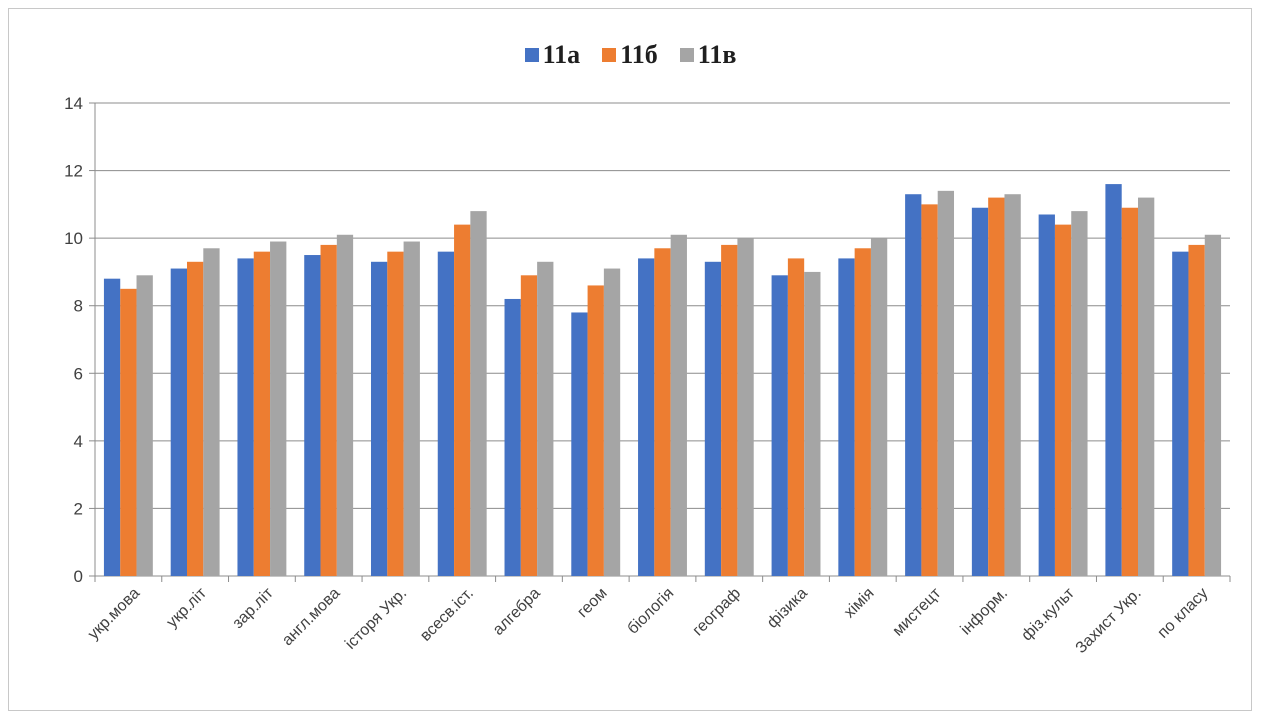 This screenshot has width=1261, height=721. Describe the element at coordinates (946, 383) in the screenshot. I see `bar-11в-мистецт` at that location.